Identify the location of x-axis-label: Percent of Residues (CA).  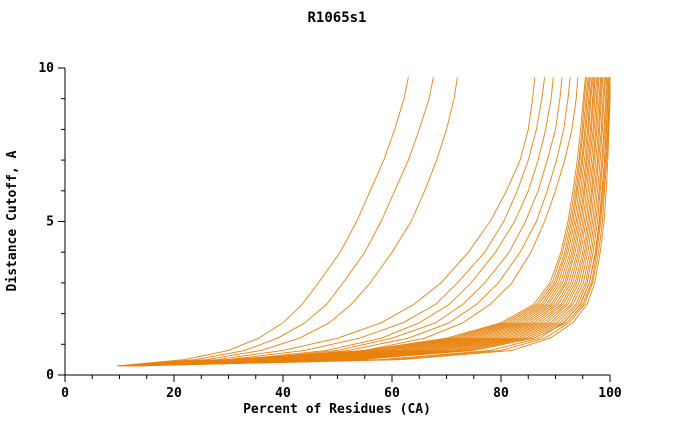
(337, 409).